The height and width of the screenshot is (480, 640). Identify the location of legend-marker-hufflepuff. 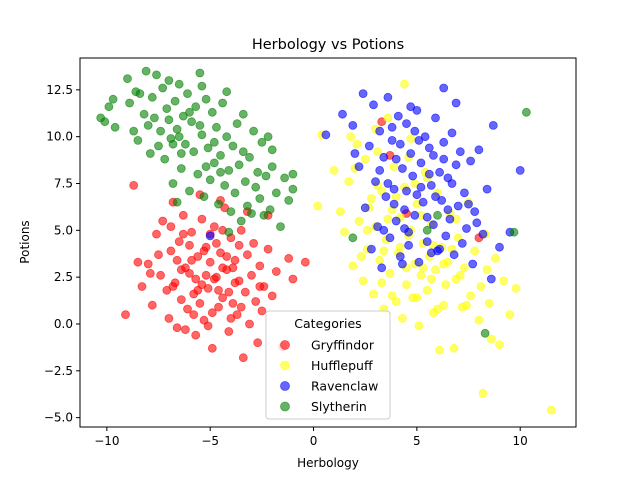
(285, 365).